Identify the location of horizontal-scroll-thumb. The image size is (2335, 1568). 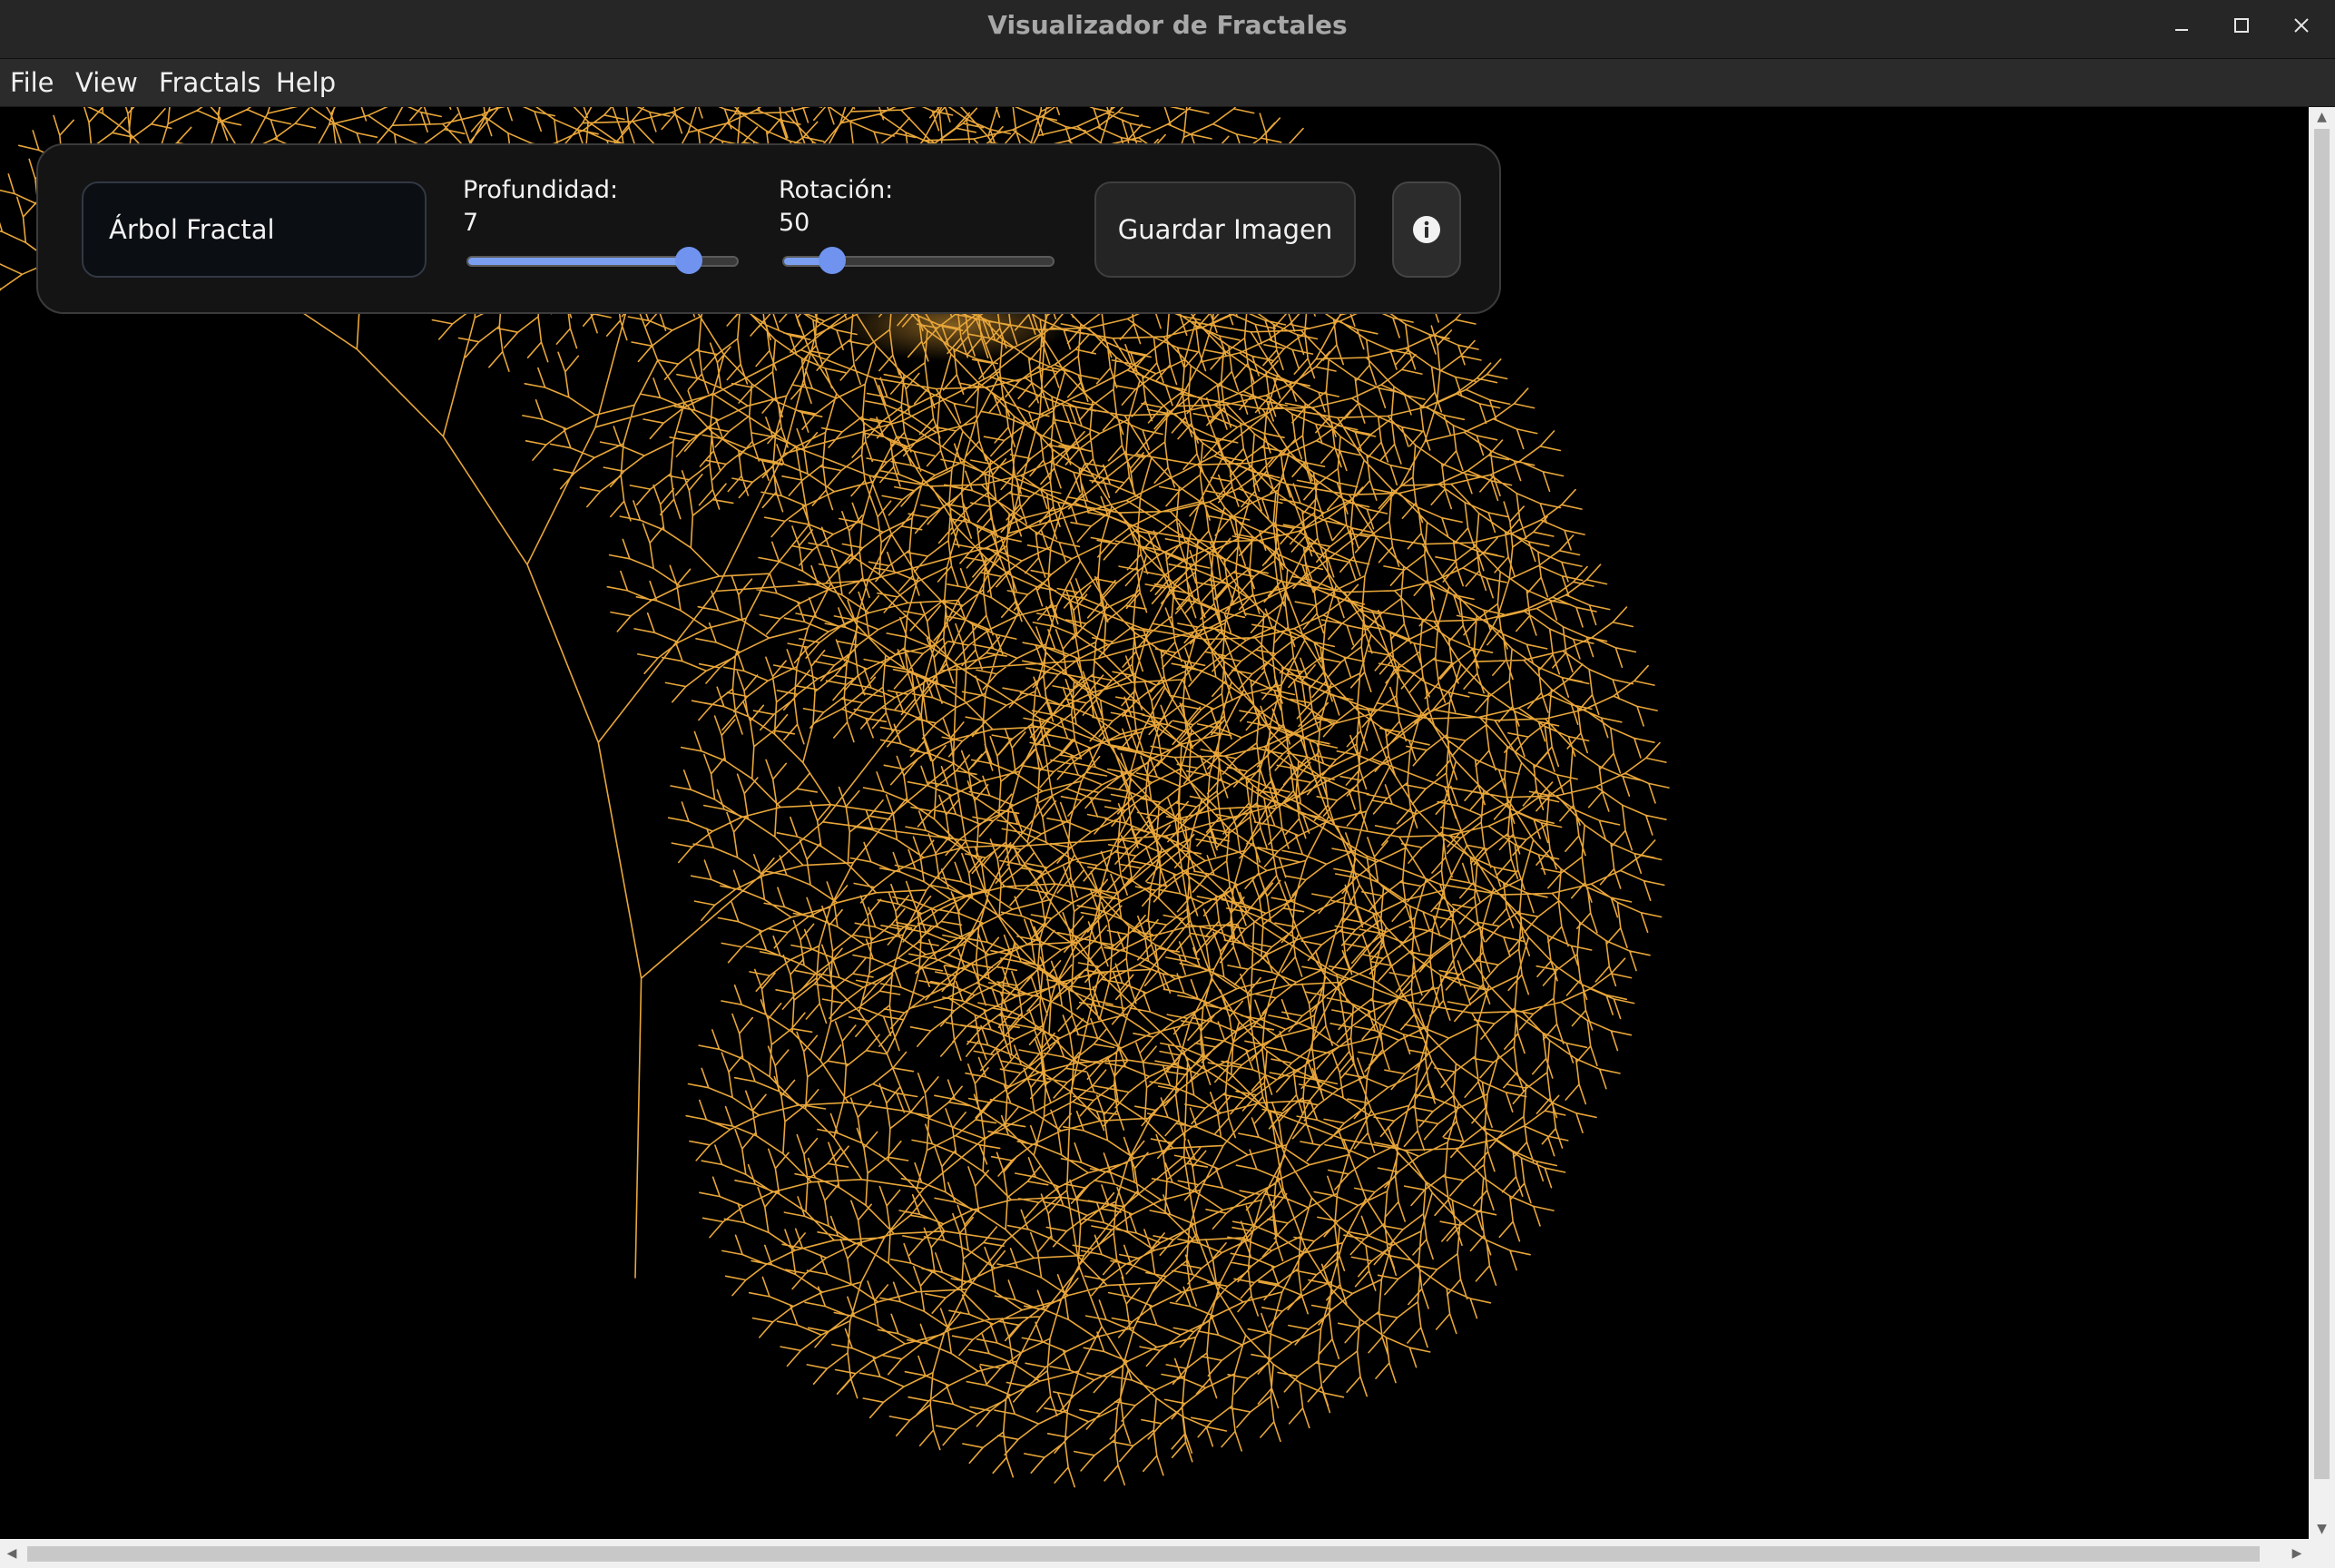
(1143, 1554).